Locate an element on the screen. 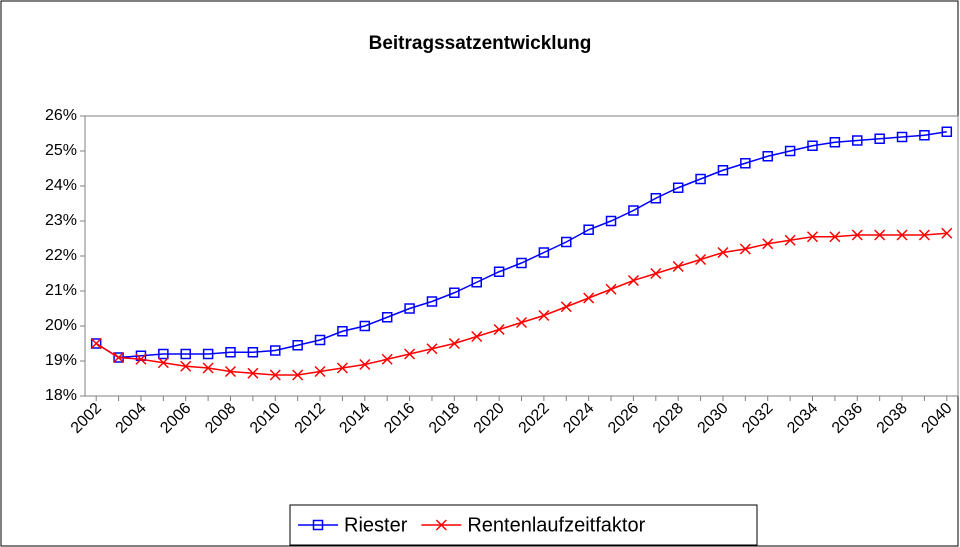  y-tick-label: 25% is located at coordinates (61, 150).